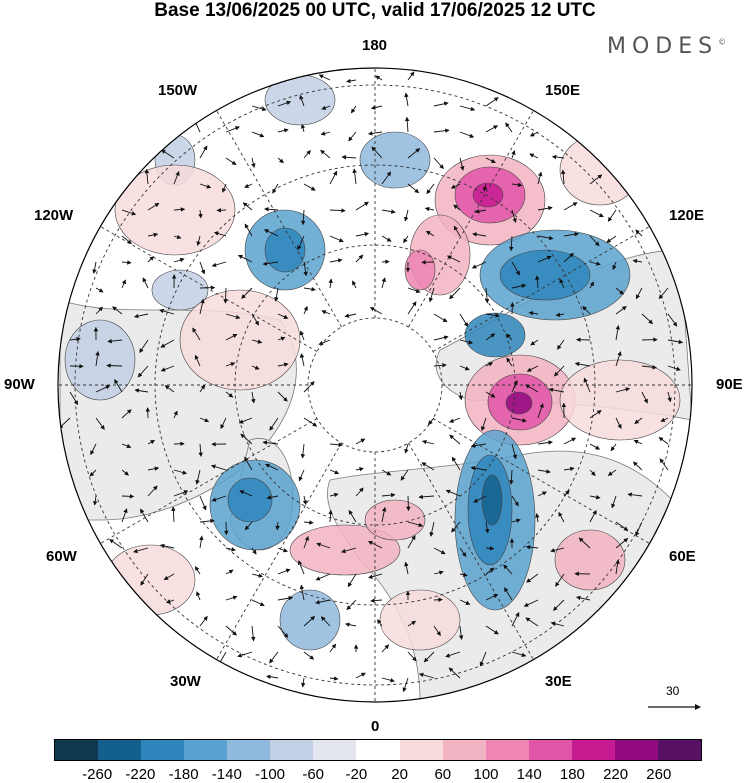 The width and height of the screenshot is (750, 783). Describe the element at coordinates (682, 556) in the screenshot. I see `lon-label-60e: 60E` at that location.